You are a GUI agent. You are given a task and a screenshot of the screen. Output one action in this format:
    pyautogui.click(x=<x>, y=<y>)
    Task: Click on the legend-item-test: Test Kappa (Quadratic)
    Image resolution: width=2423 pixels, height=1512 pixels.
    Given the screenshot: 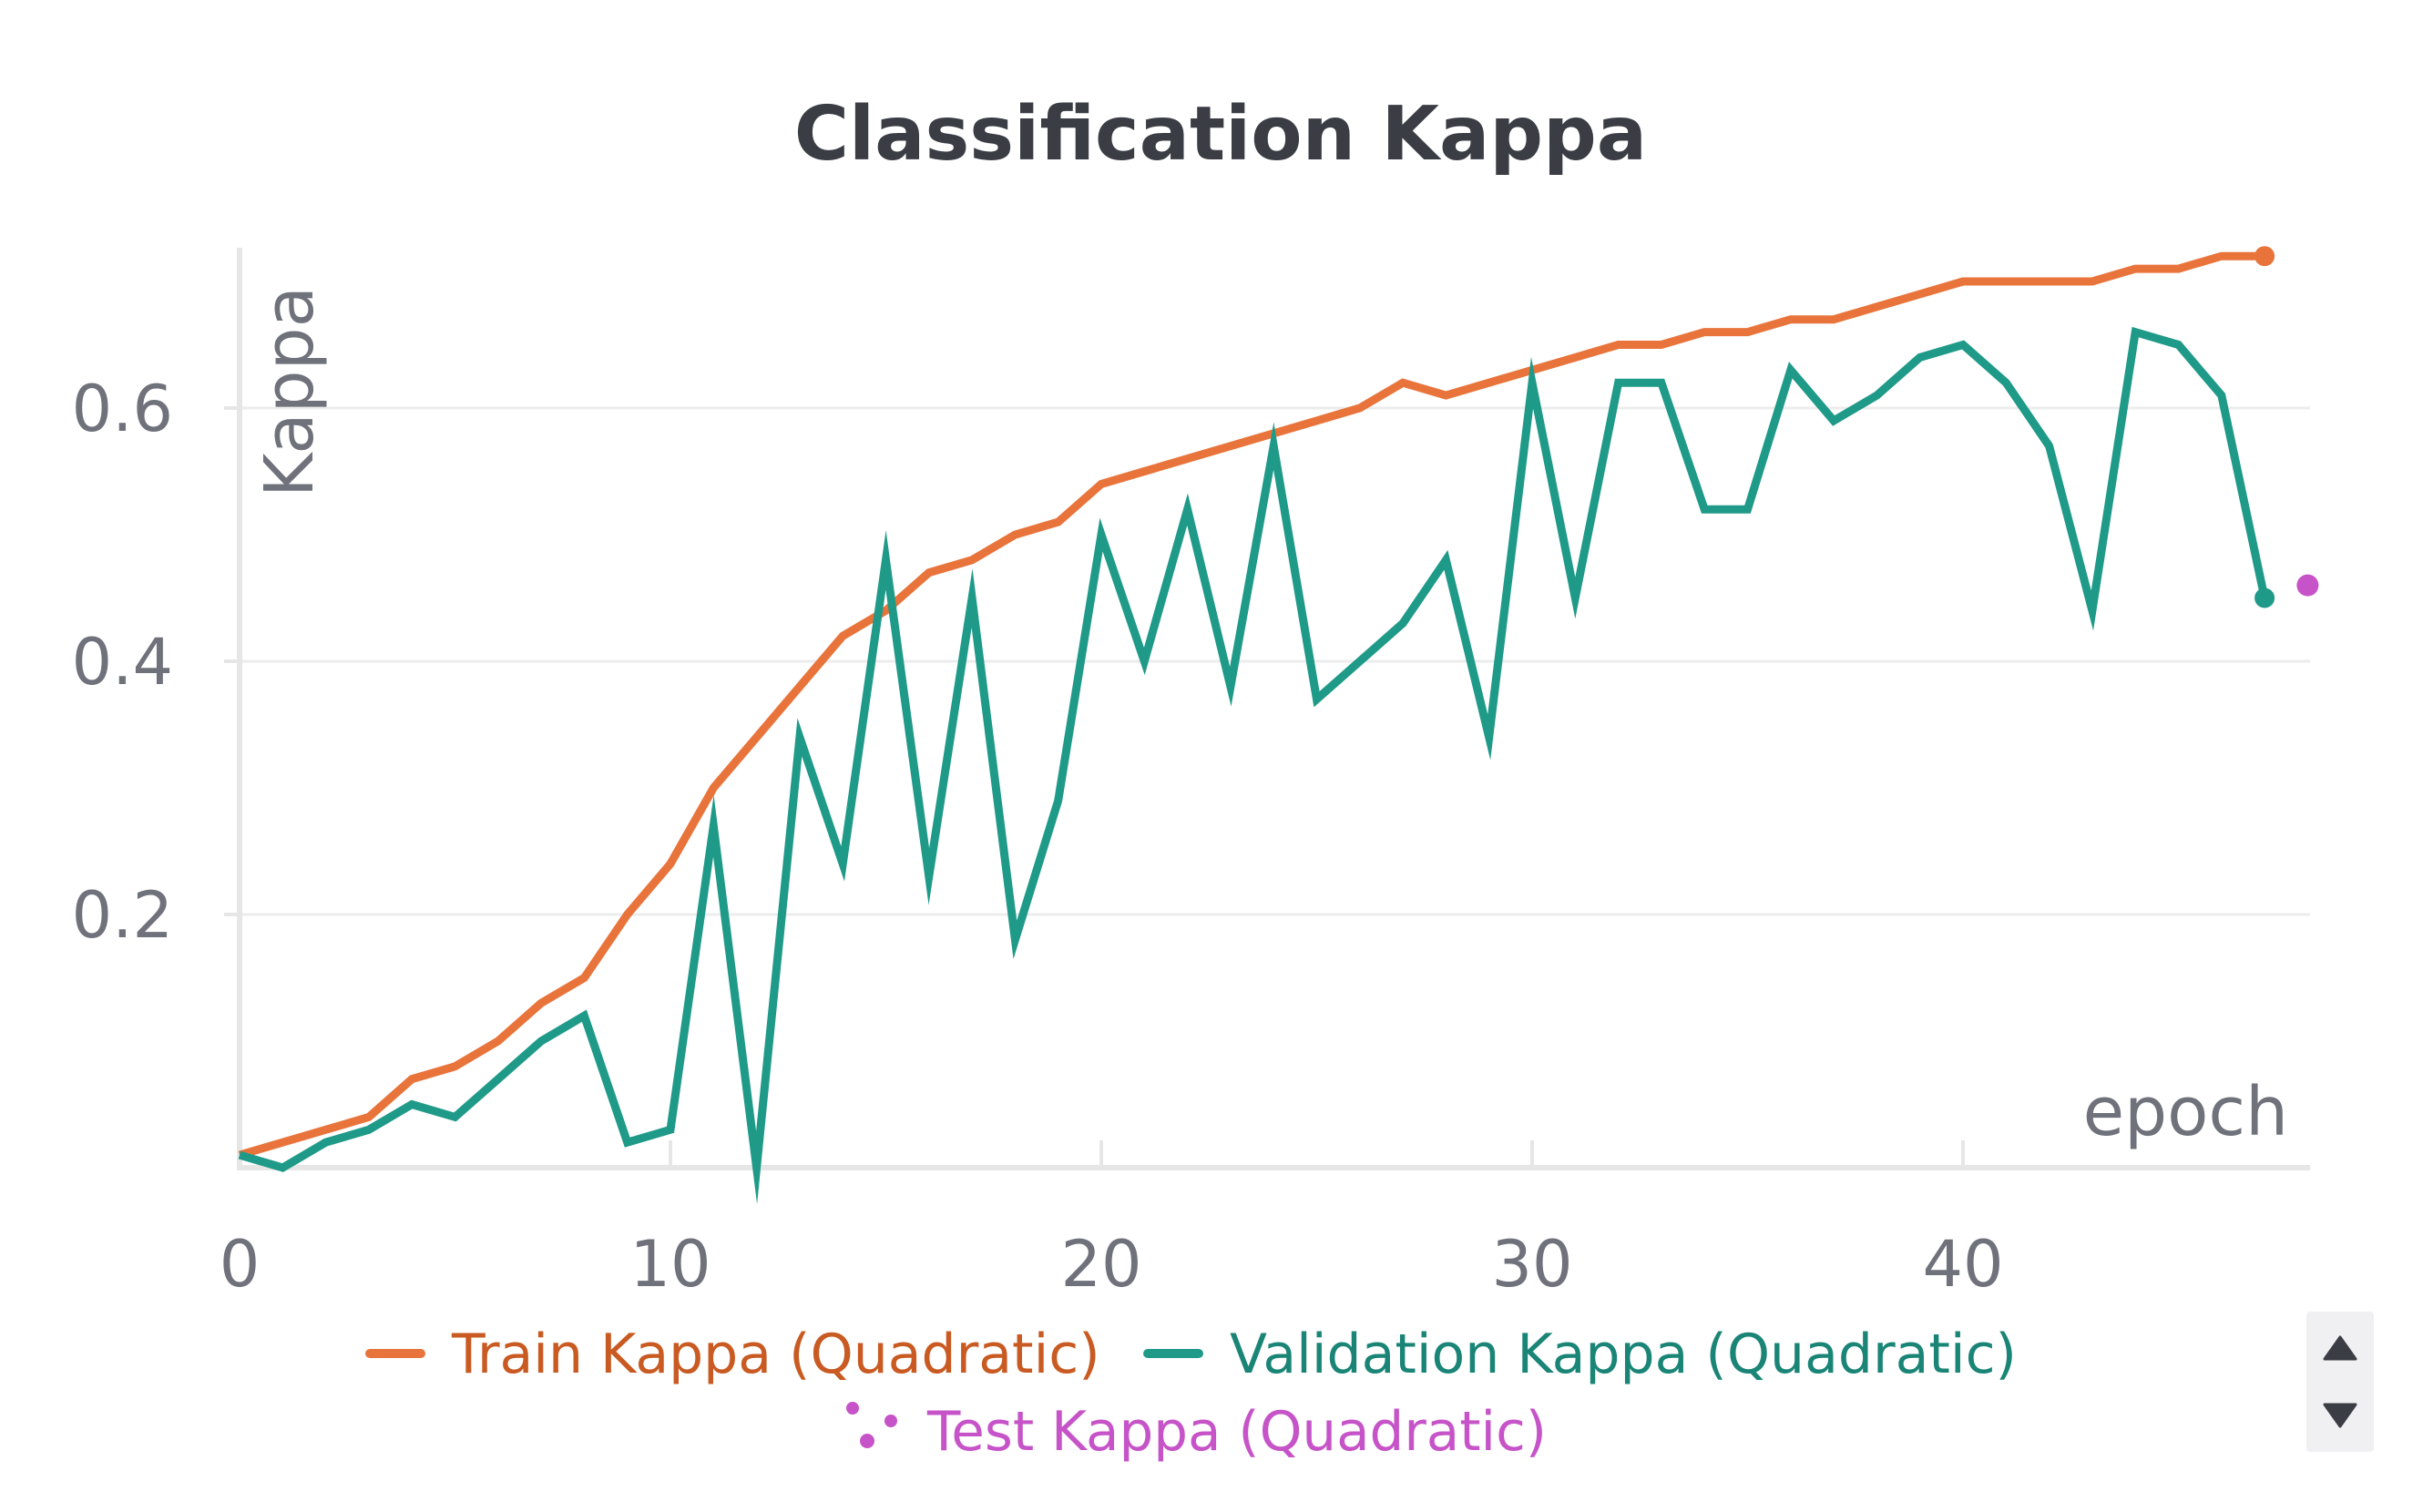 What is the action you would take?
    pyautogui.click(x=1196, y=1432)
    